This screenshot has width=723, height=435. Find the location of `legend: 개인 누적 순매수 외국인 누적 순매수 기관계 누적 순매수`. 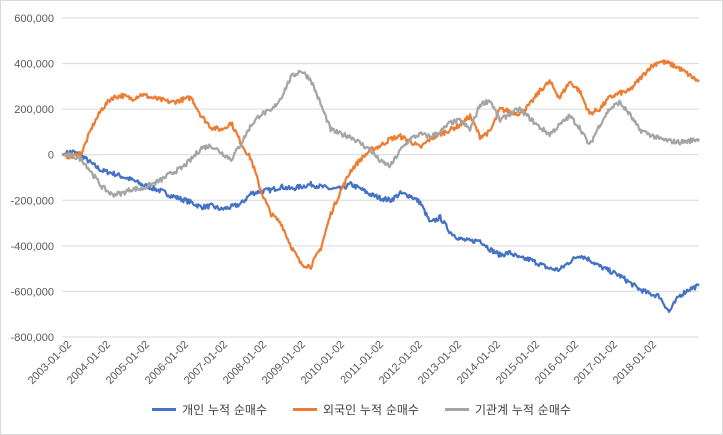

legend: 개인 누적 순매수 외국인 누적 순매수 기관계 누적 순매수 is located at coordinates (361, 409).